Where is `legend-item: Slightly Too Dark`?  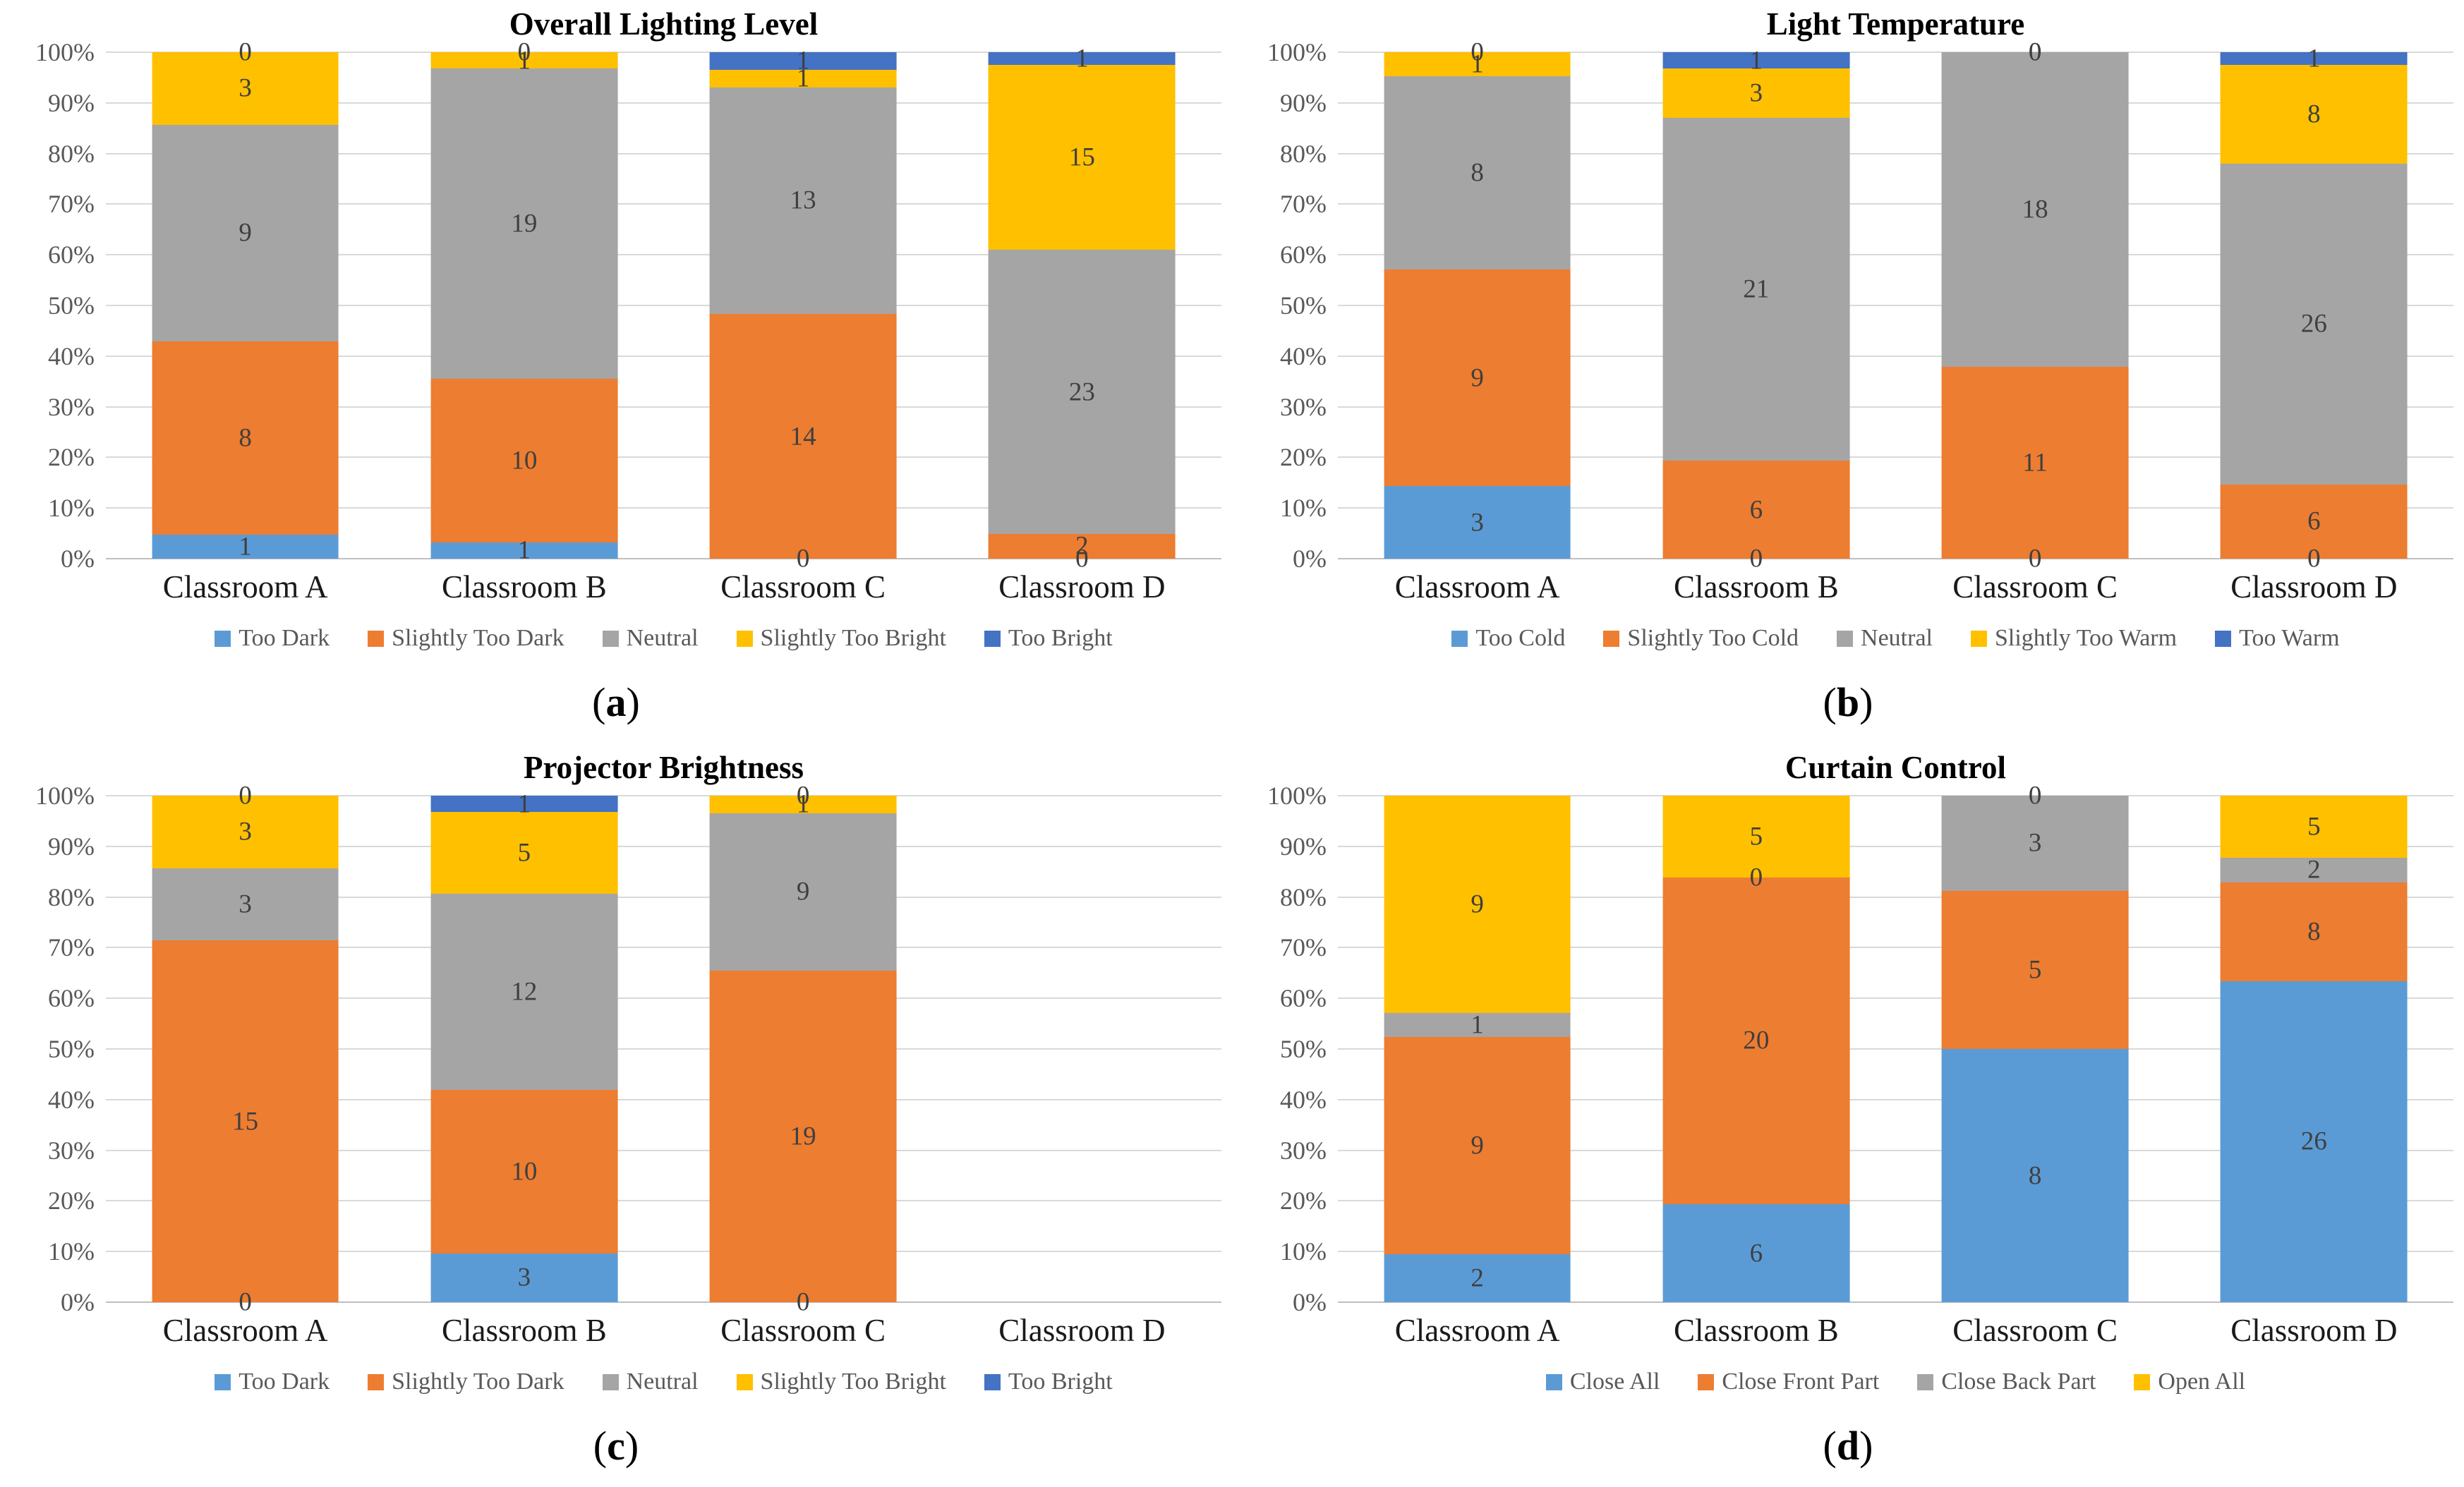 legend-item: Slightly Too Dark is located at coordinates (466, 638).